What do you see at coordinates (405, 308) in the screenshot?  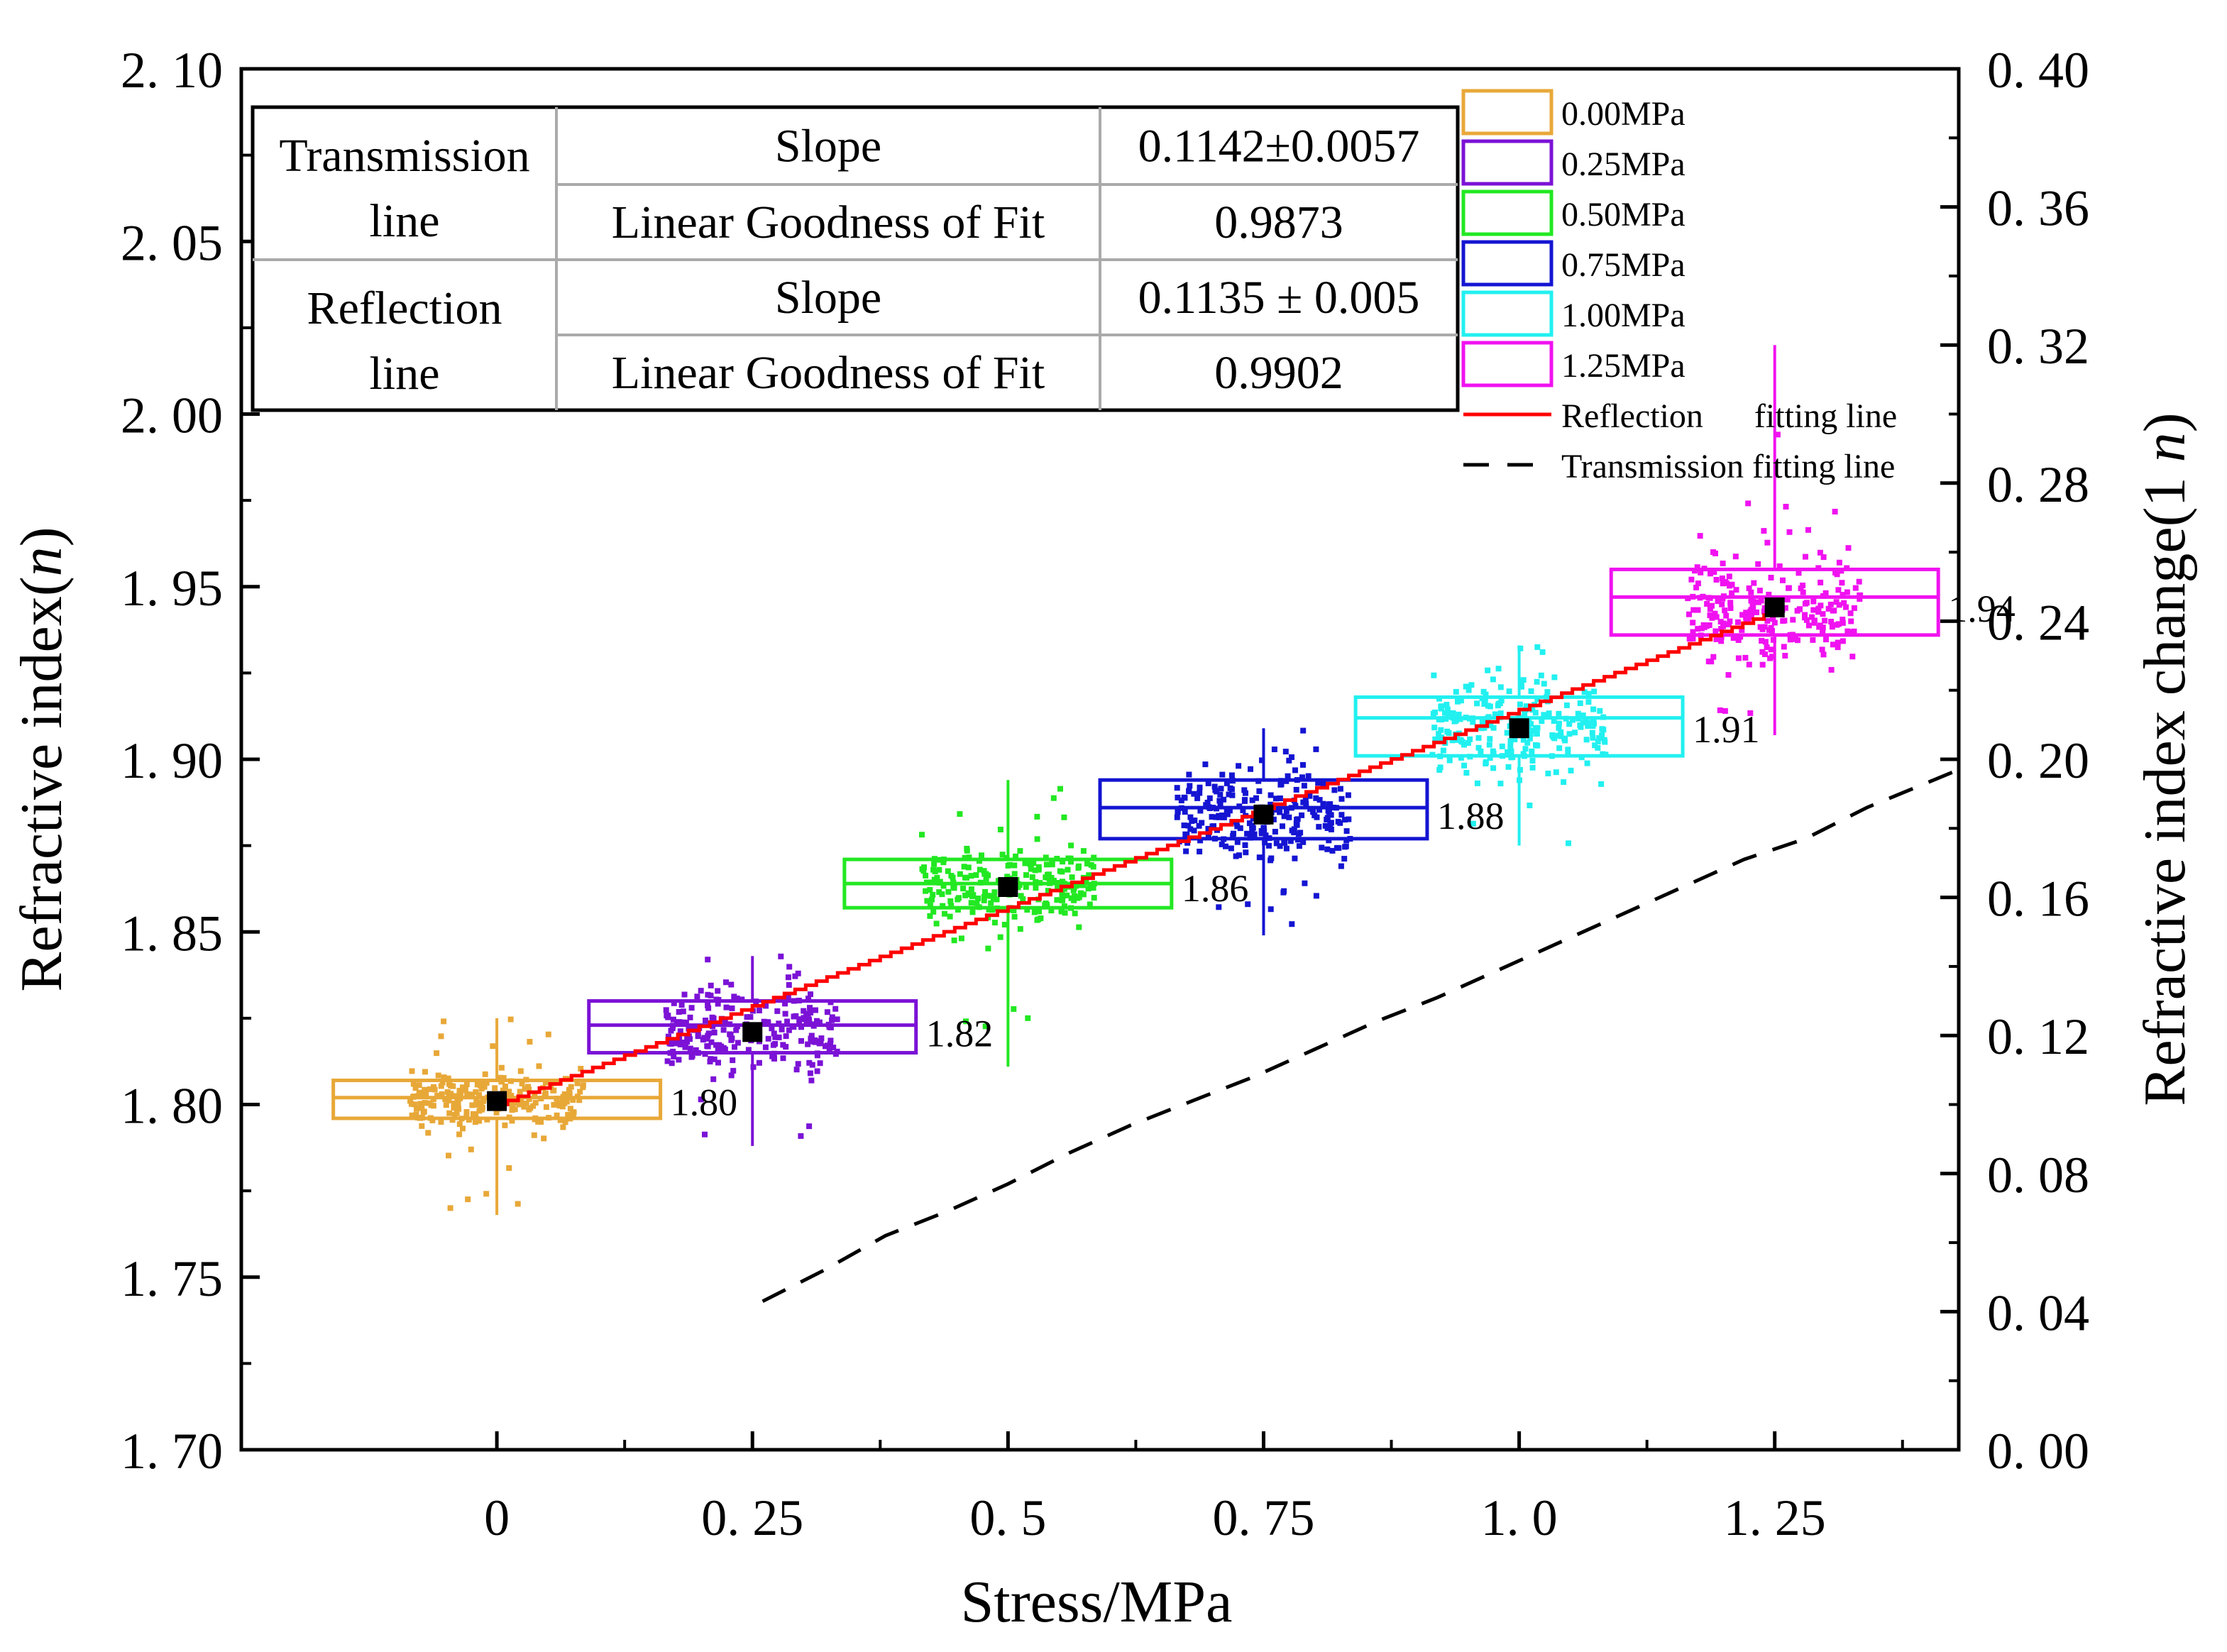 I see `table-group-label: Reflection` at bounding box center [405, 308].